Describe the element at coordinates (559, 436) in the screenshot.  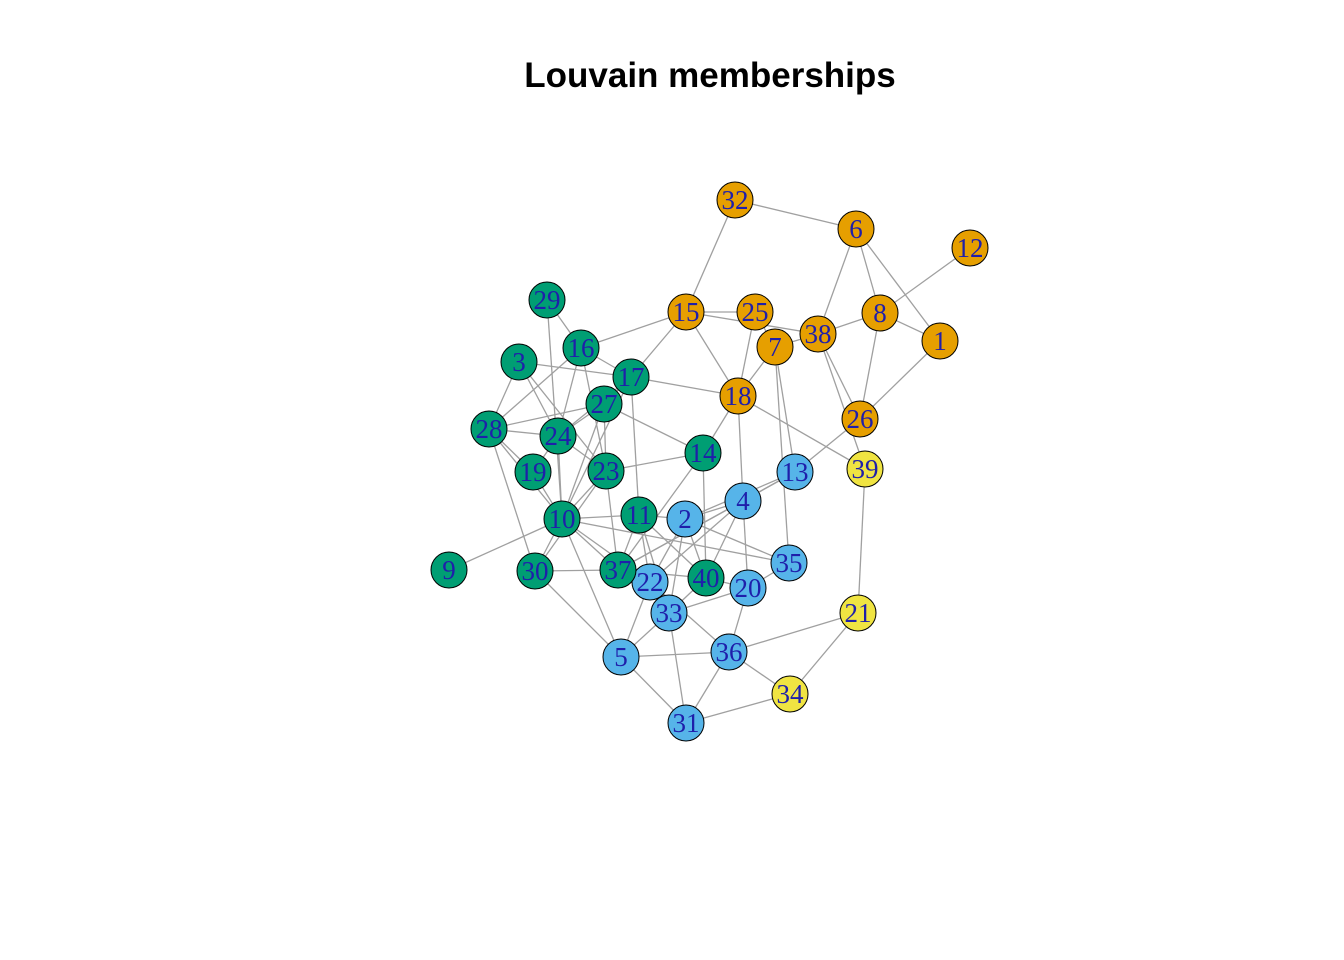
I see `node-label-24: 24` at that location.